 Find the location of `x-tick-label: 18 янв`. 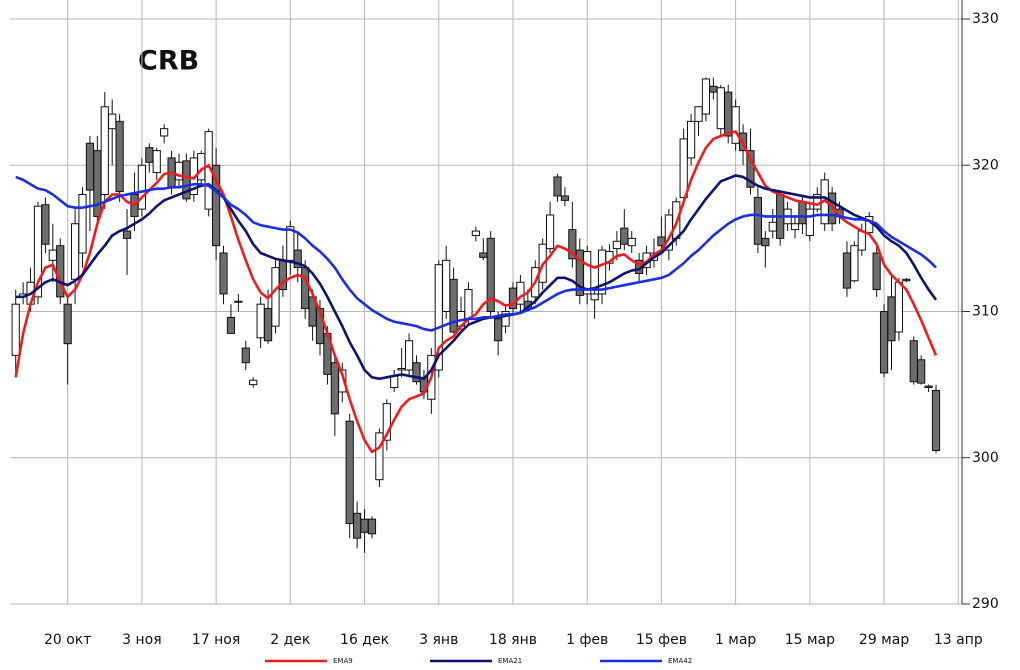

x-tick-label: 18 янв is located at coordinates (513, 640).